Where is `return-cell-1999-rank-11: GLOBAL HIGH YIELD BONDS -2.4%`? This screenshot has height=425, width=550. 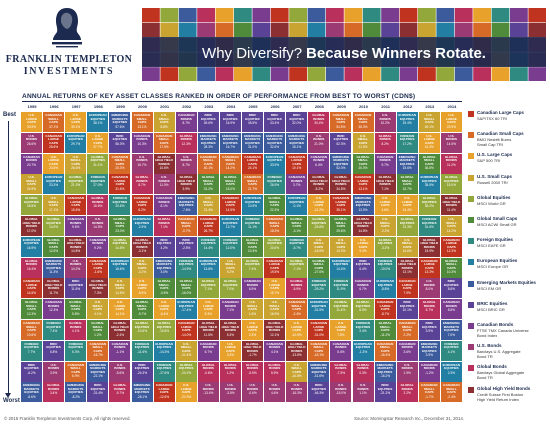
return-cell-1999-rank-11: GLOBAL HIGH YIELD BONDS -2.4% is located at coordinates (120, 330).